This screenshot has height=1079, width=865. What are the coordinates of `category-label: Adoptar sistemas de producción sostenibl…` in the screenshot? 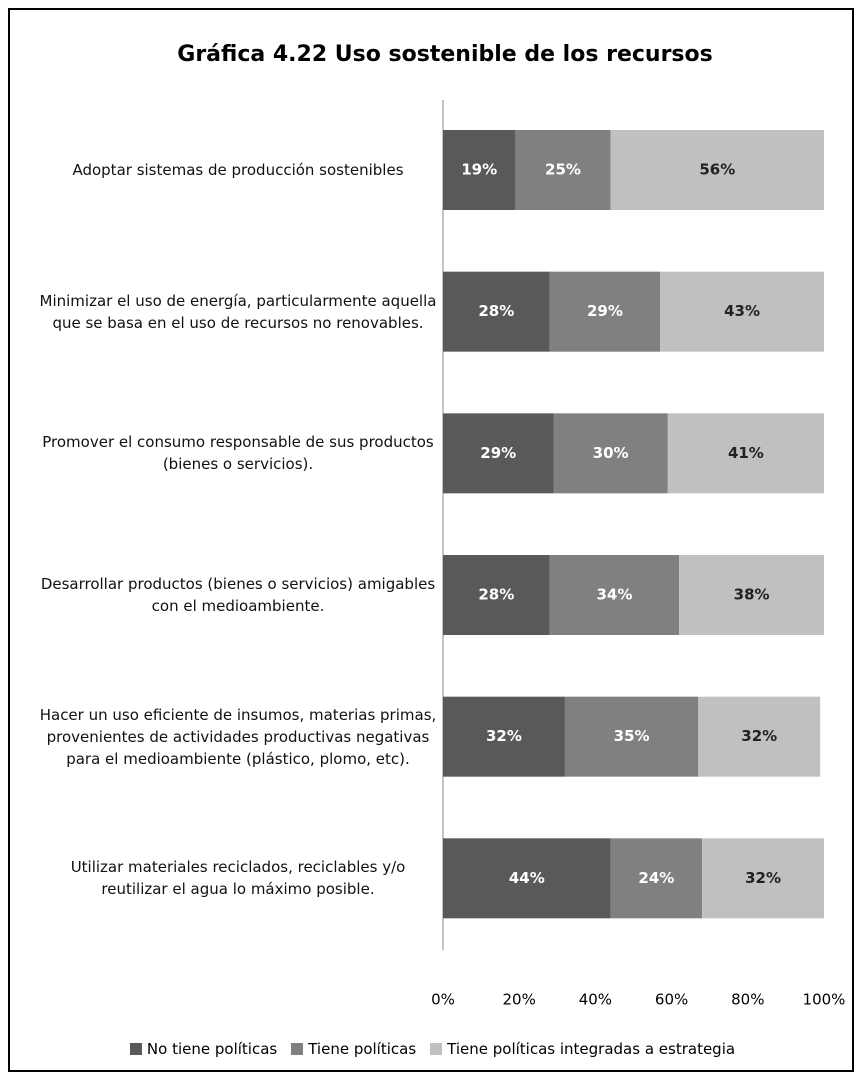 It's located at (238, 170).